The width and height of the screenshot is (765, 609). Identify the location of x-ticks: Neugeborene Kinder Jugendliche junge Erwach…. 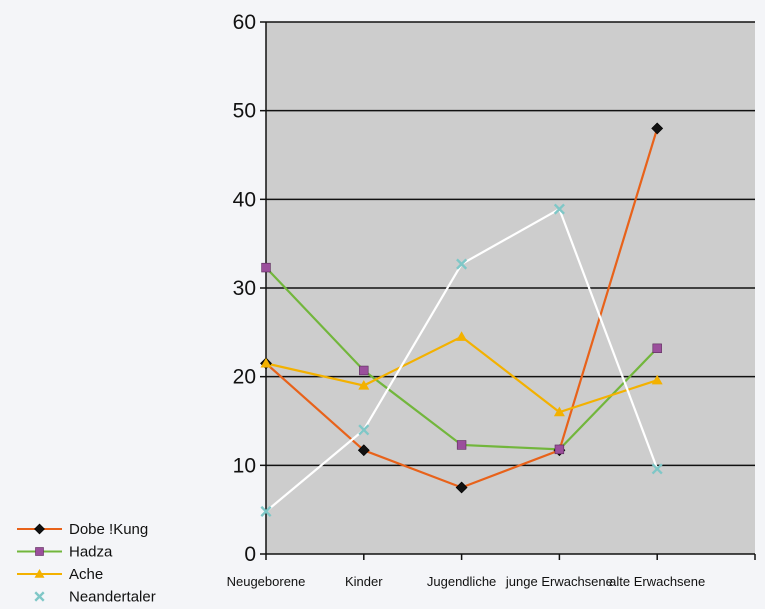
(491, 571).